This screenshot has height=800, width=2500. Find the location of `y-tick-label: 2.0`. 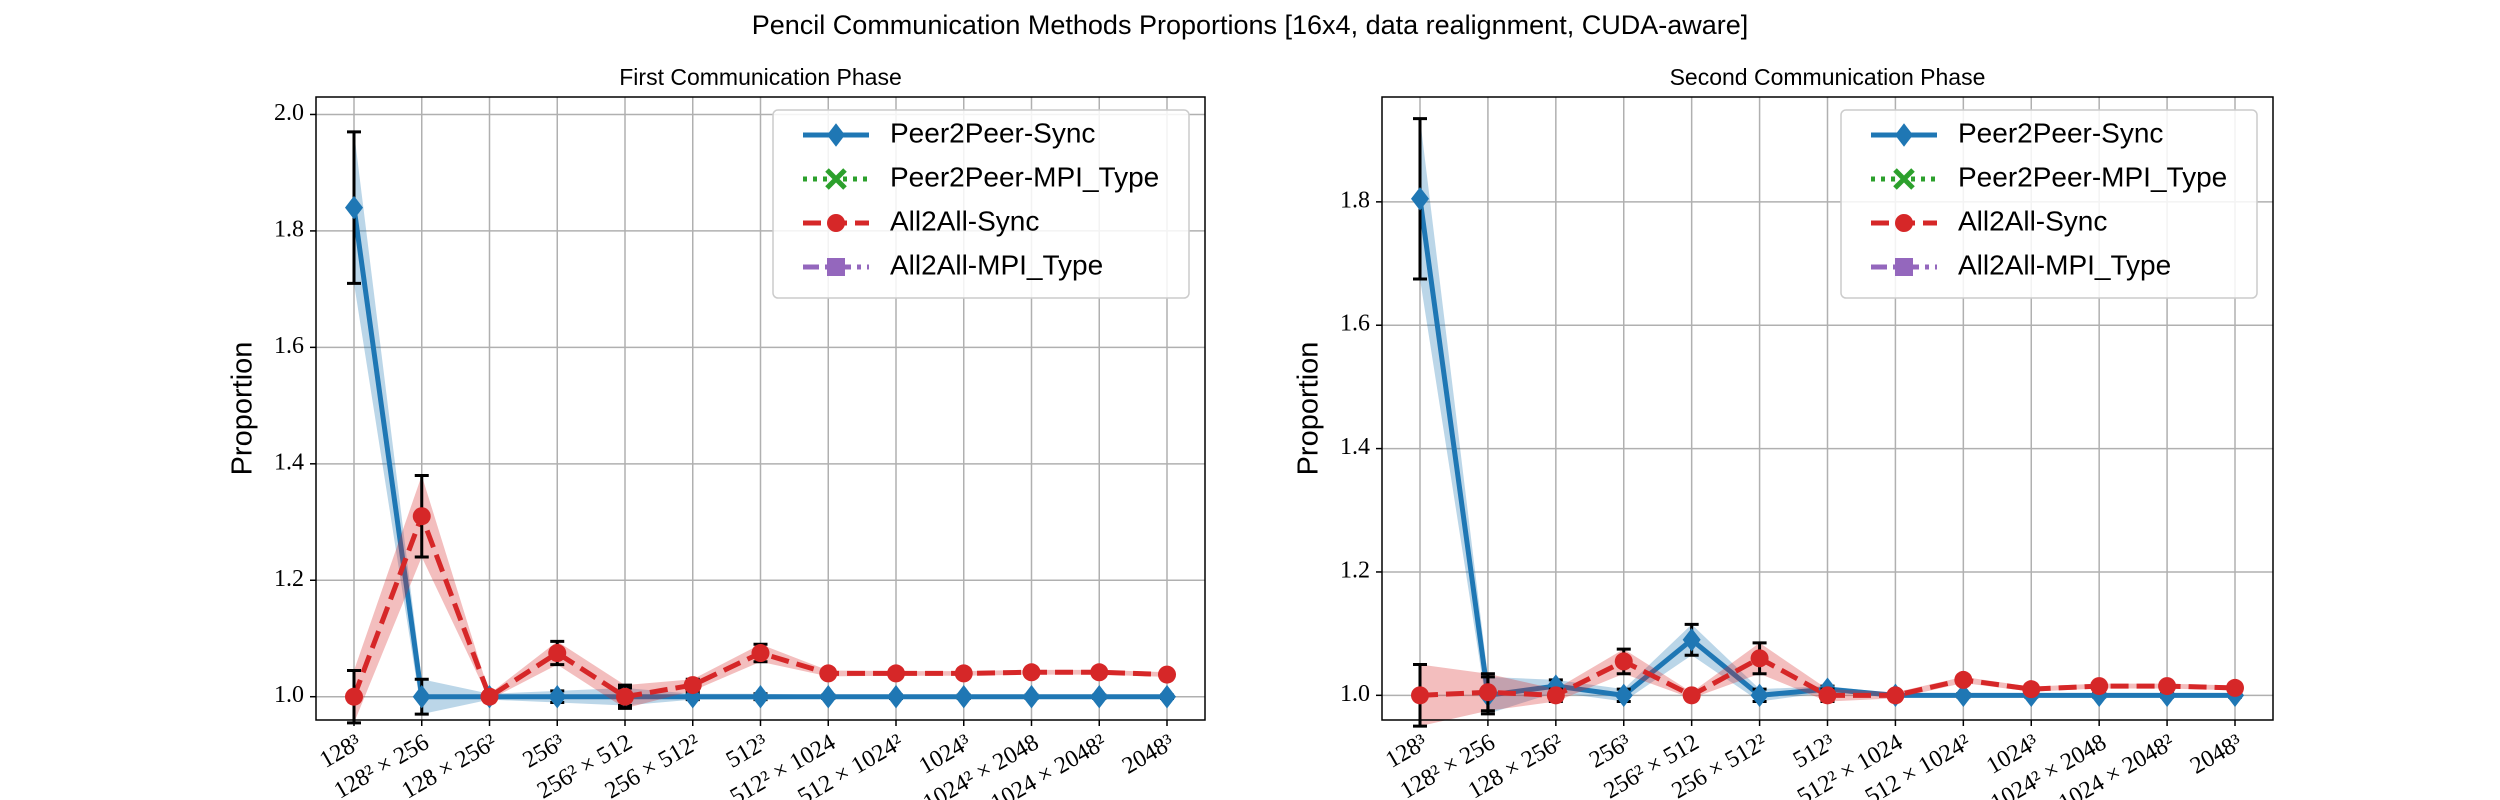

y-tick-label: 2.0 is located at coordinates (289, 113).